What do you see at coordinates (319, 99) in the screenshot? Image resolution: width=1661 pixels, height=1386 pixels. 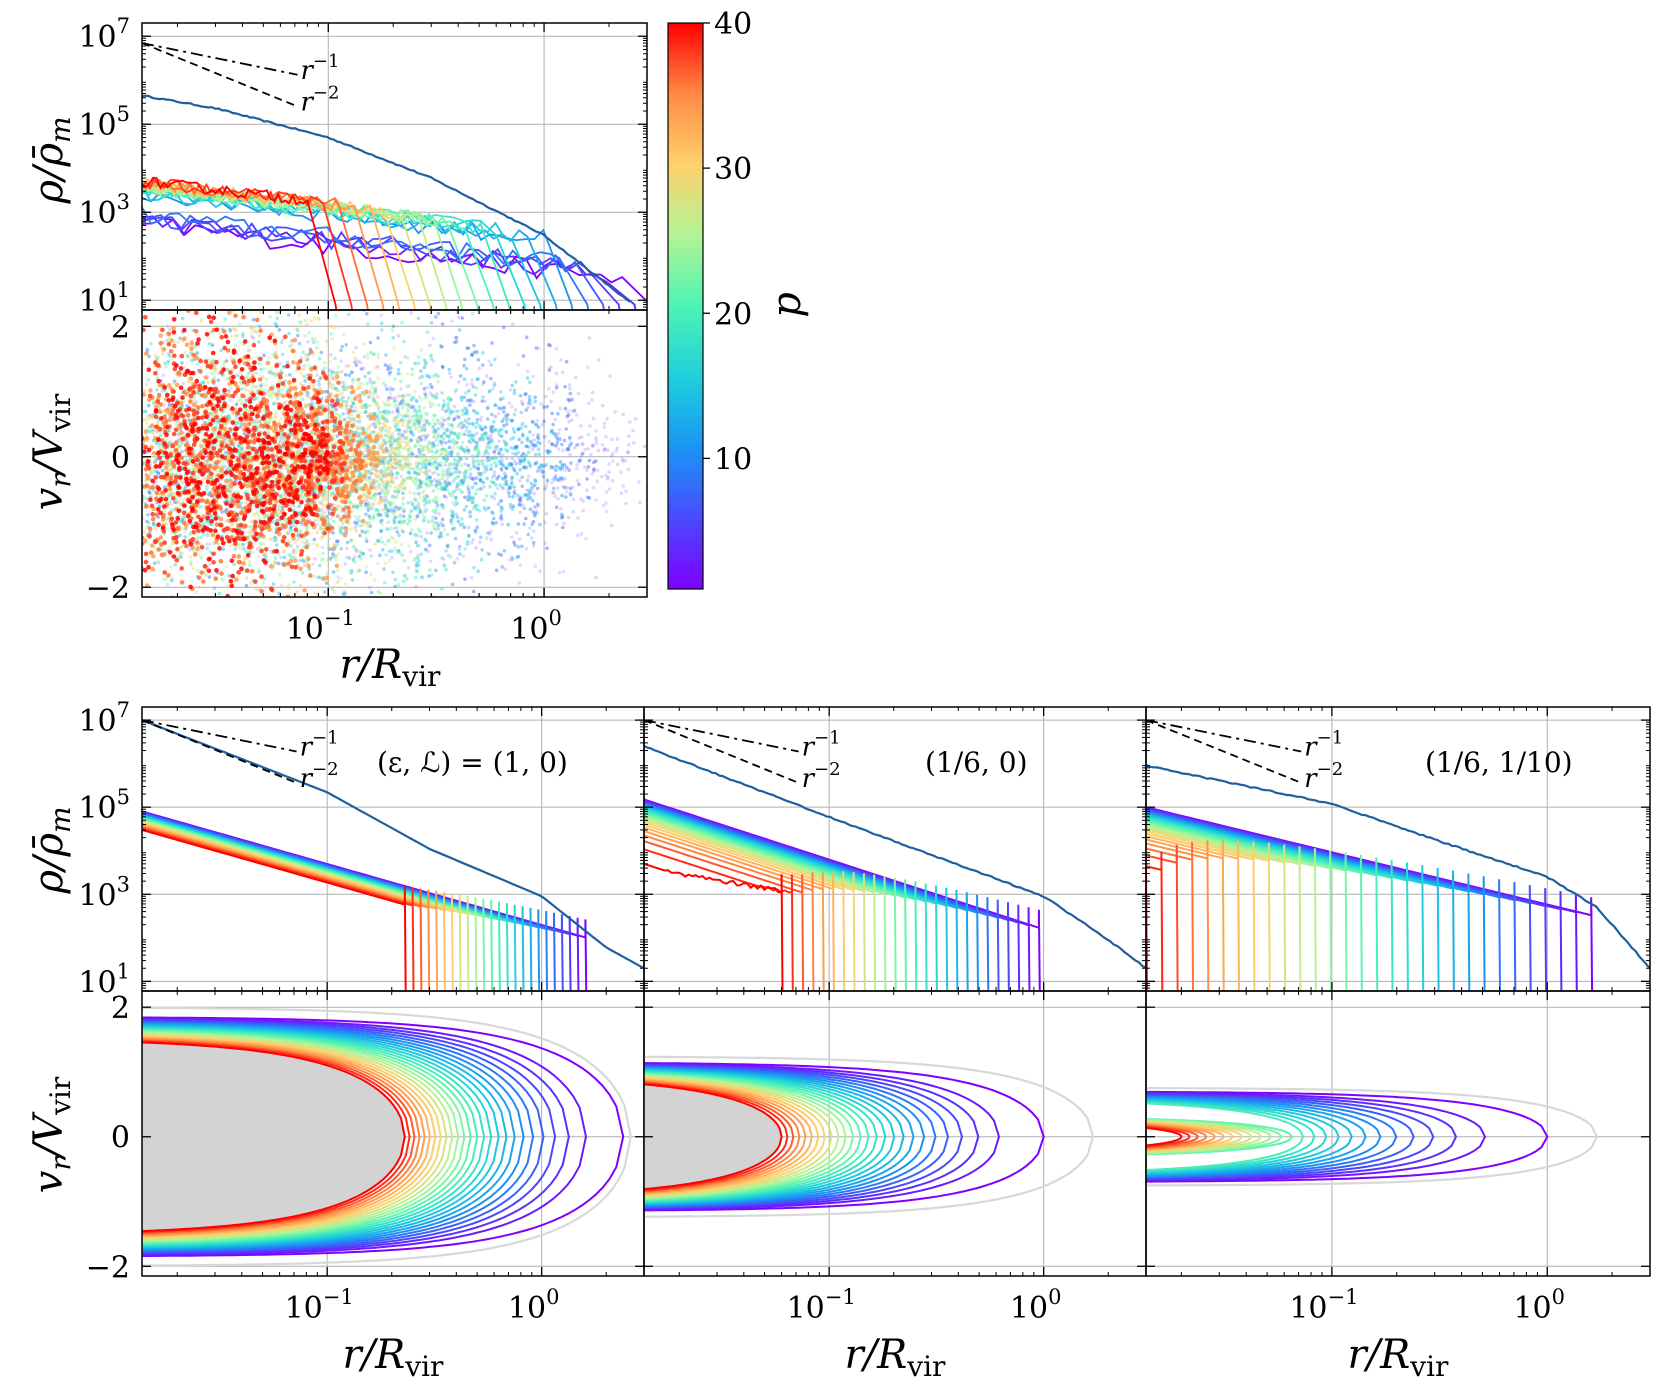 I see `guide-label-r-minus-2: r−2` at bounding box center [319, 99].